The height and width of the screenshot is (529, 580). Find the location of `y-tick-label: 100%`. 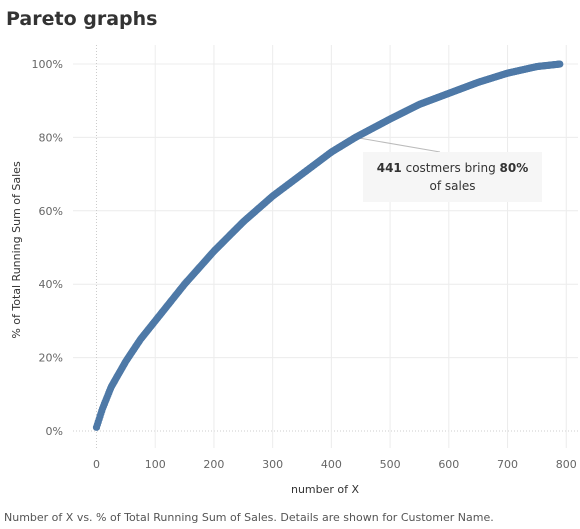

y-tick-label: 100% is located at coordinates (47, 64).